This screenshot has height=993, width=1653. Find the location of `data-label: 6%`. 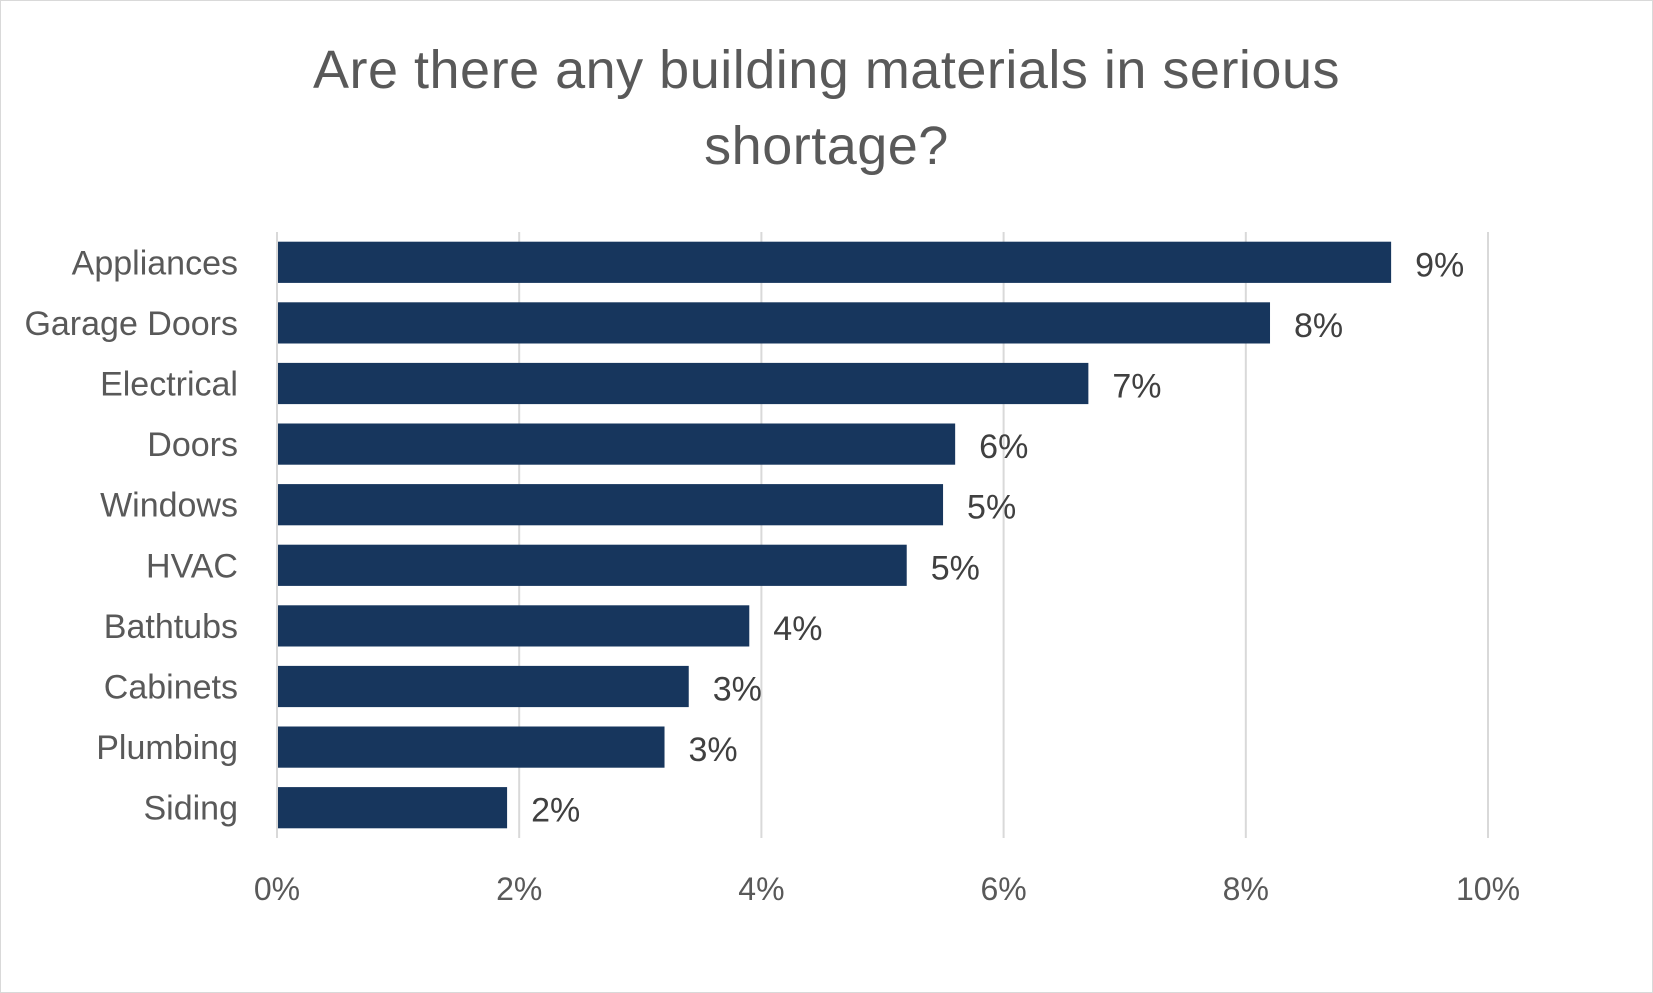

data-label: 6% is located at coordinates (1003, 447).